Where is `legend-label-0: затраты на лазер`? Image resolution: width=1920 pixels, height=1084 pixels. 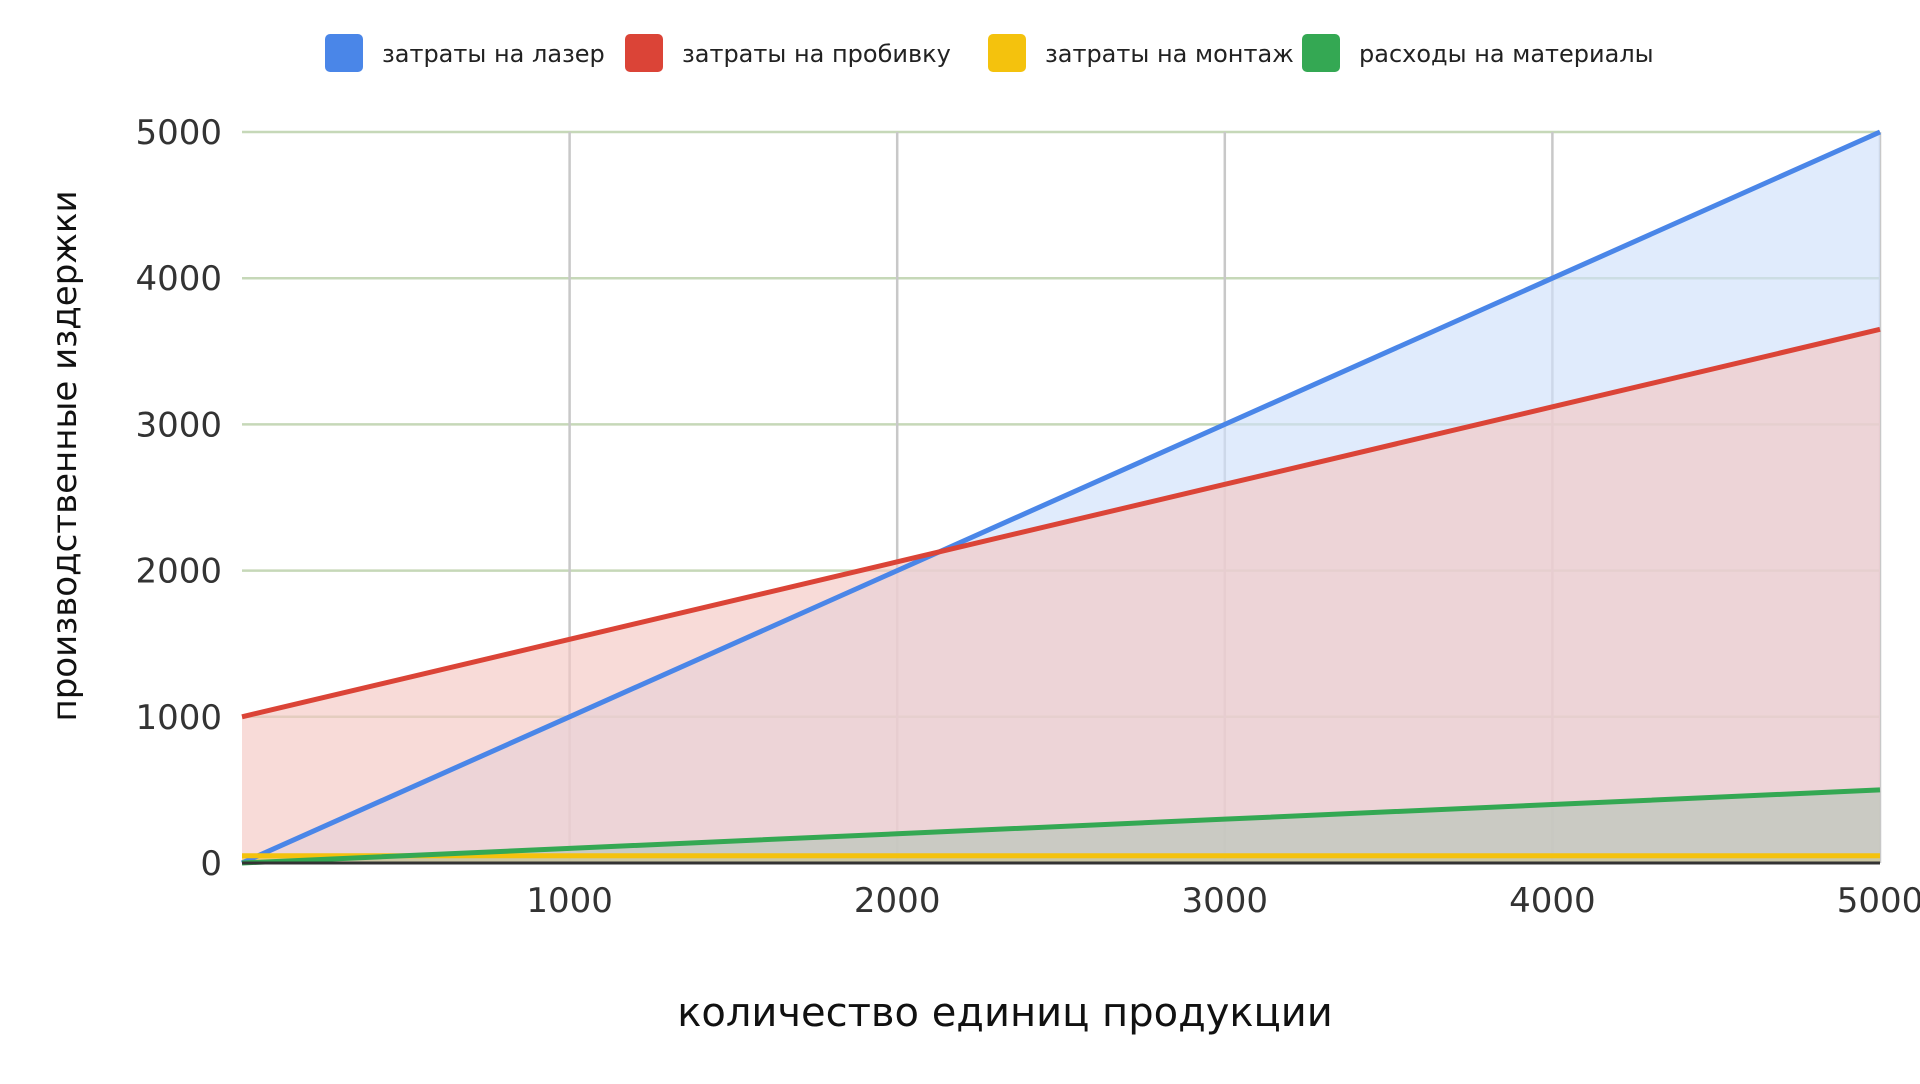 legend-label-0: затраты на лазер is located at coordinates (493, 54).